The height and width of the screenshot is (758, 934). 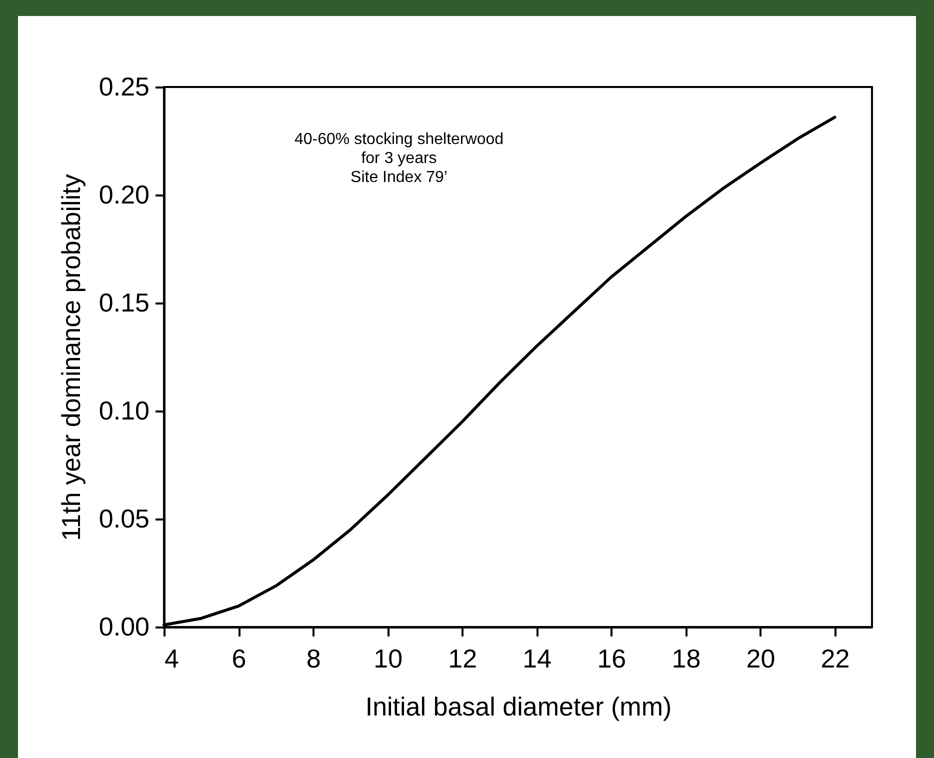 What do you see at coordinates (124, 519) in the screenshot?
I see `y-tick-label: 0.05` at bounding box center [124, 519].